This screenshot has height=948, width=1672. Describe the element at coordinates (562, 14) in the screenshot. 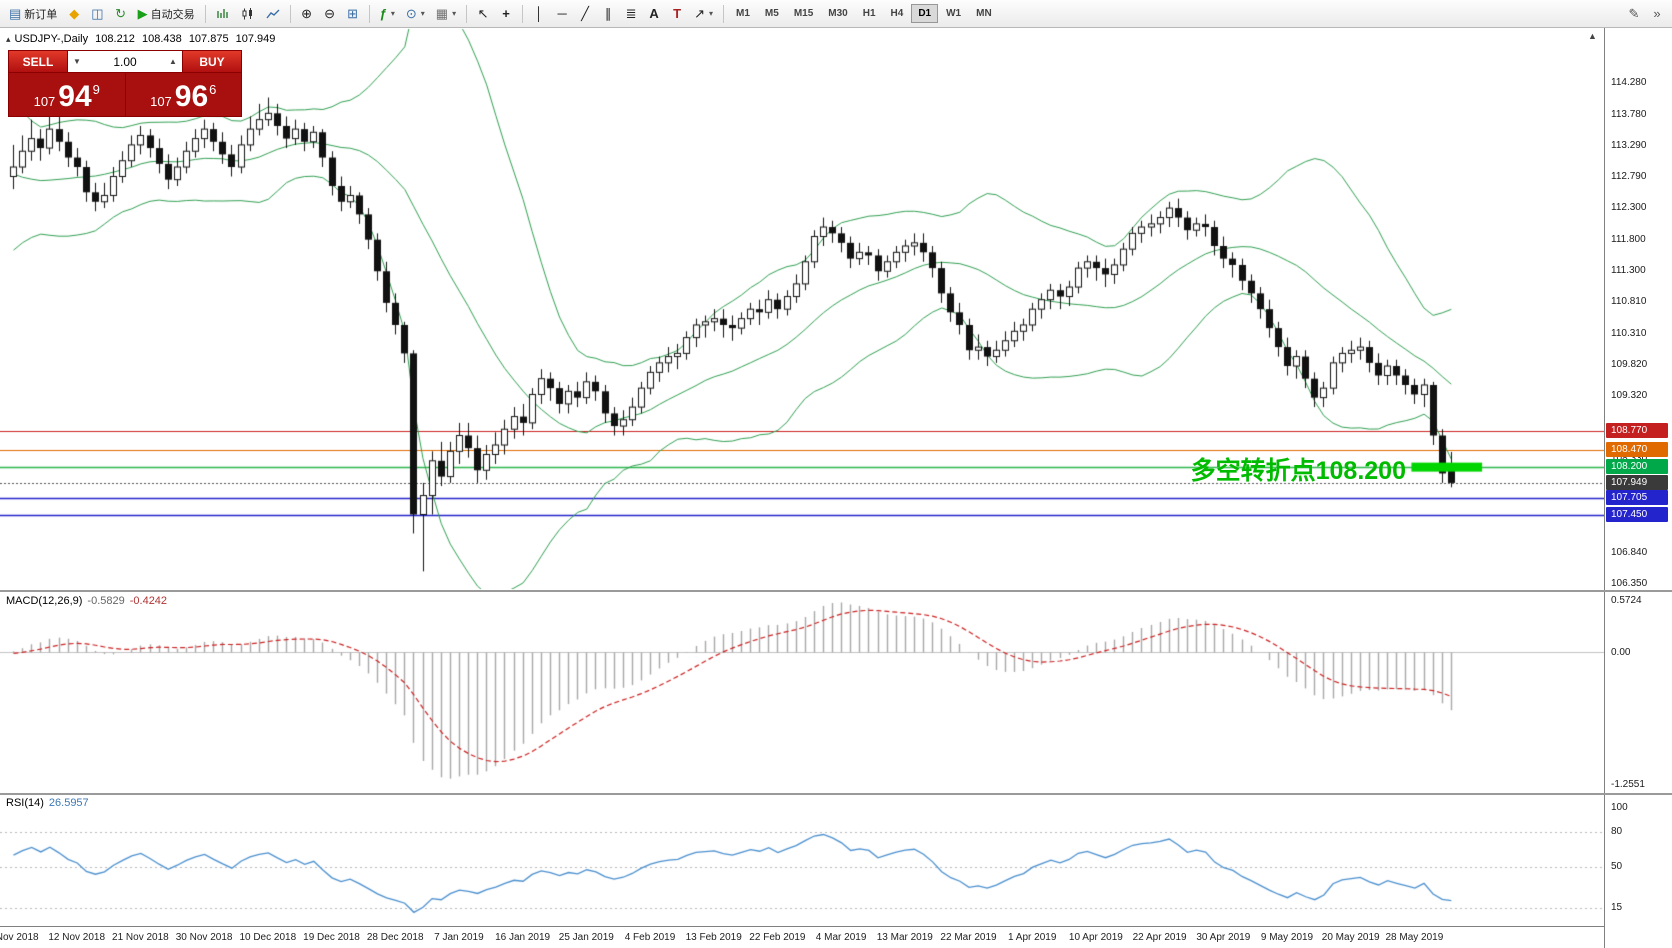

I see `horizontal-line-tool-button: ─` at that location.